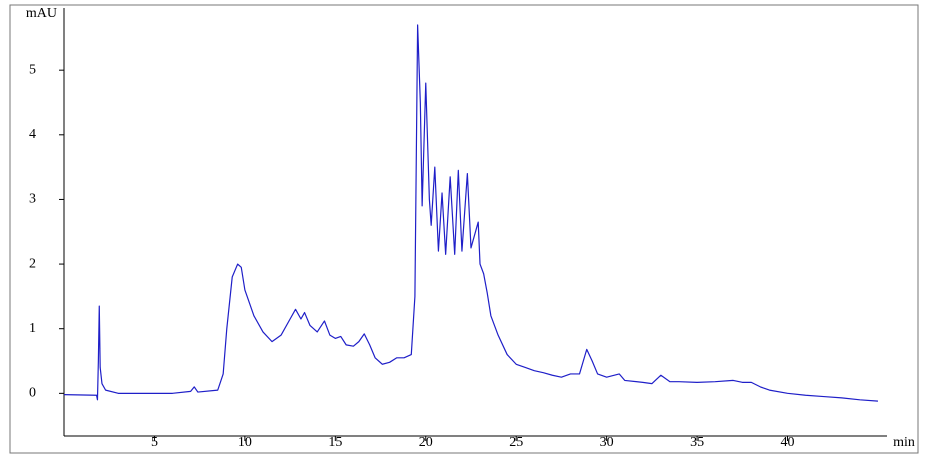 Image resolution: width=929 pixels, height=475 pixels. What do you see at coordinates (32, 134) in the screenshot?
I see `y-tick-label: 4` at bounding box center [32, 134].